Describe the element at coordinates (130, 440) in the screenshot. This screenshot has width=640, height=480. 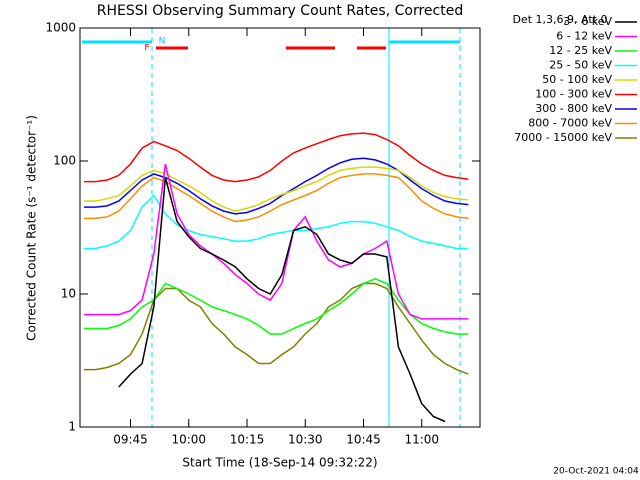
I see `x-tick-label: 09:45` at that location.